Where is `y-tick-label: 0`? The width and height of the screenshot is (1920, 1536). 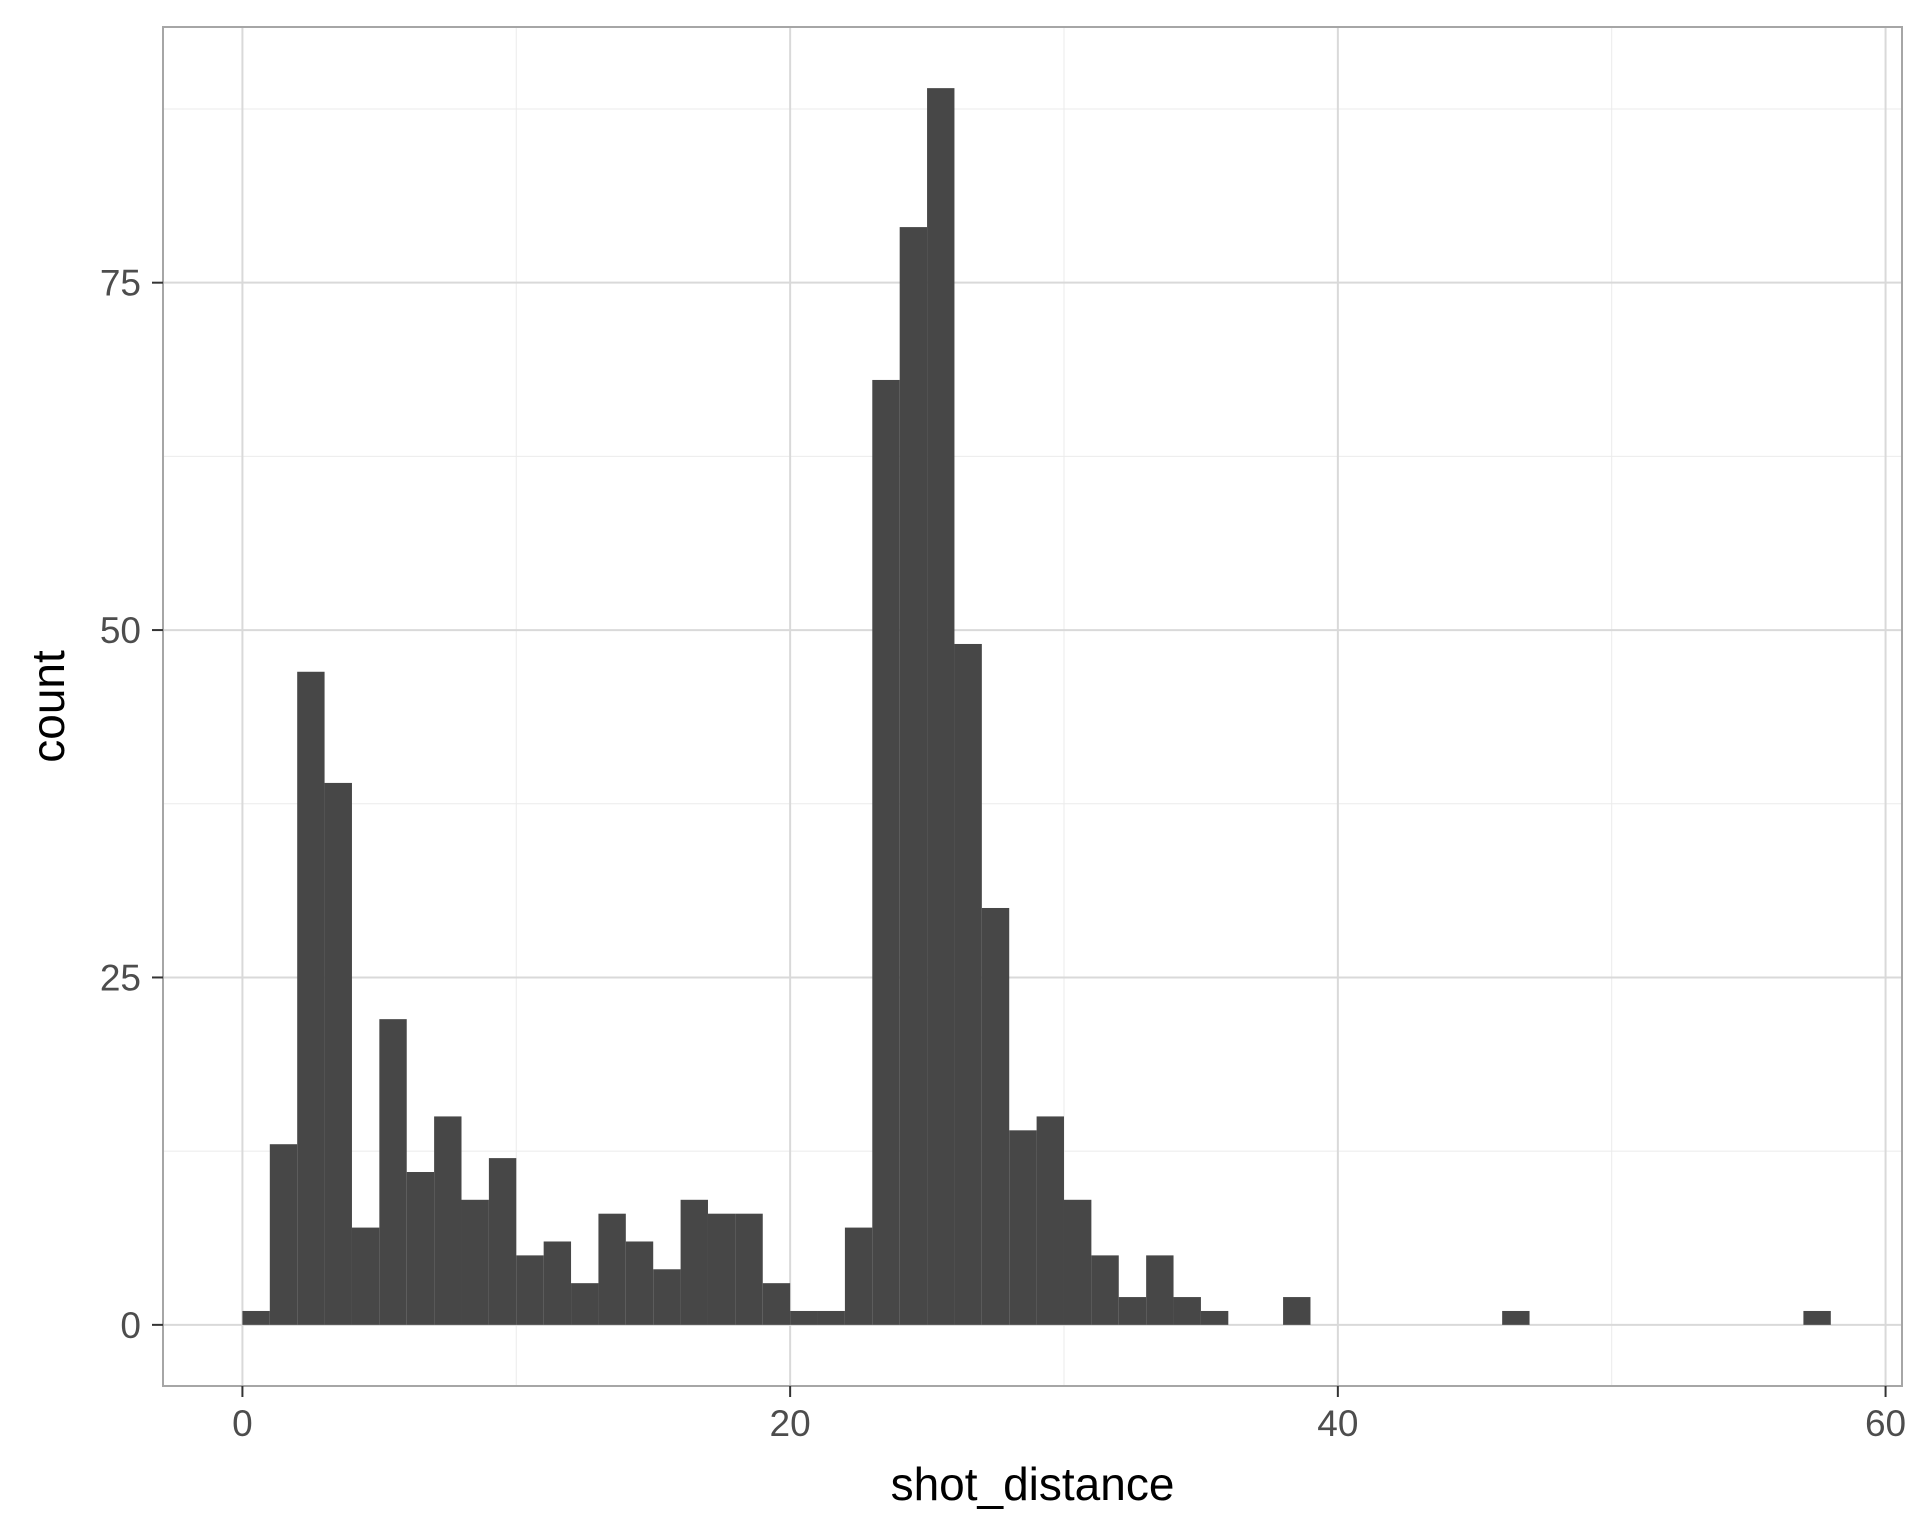 y-tick-label: 0 is located at coordinates (130, 1325).